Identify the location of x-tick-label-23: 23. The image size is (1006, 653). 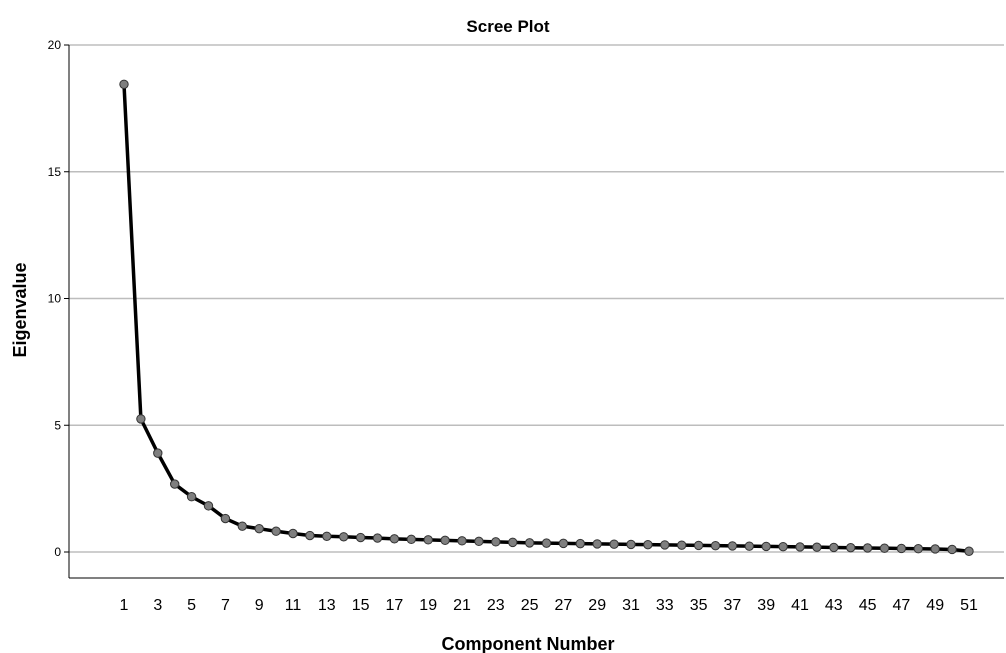
(496, 605).